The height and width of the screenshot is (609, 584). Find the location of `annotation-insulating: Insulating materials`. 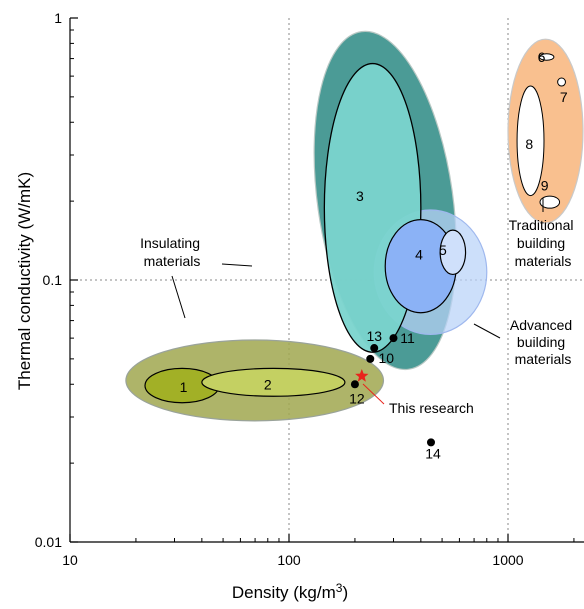

annotation-insulating: Insulating materials is located at coordinates (172, 252).